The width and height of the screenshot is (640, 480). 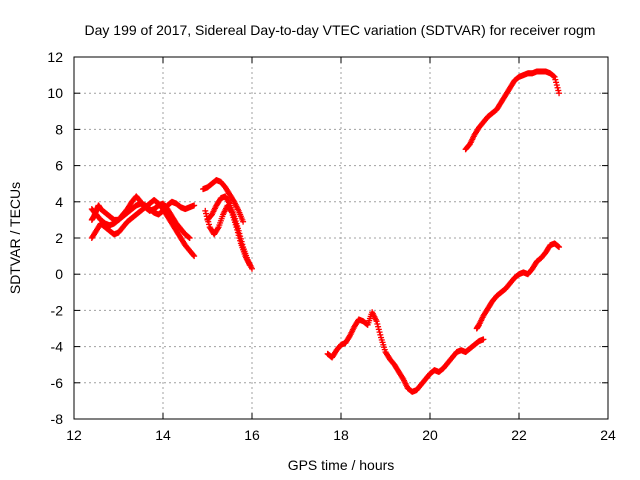 I want to click on x-tick-label: 20, so click(x=430, y=435).